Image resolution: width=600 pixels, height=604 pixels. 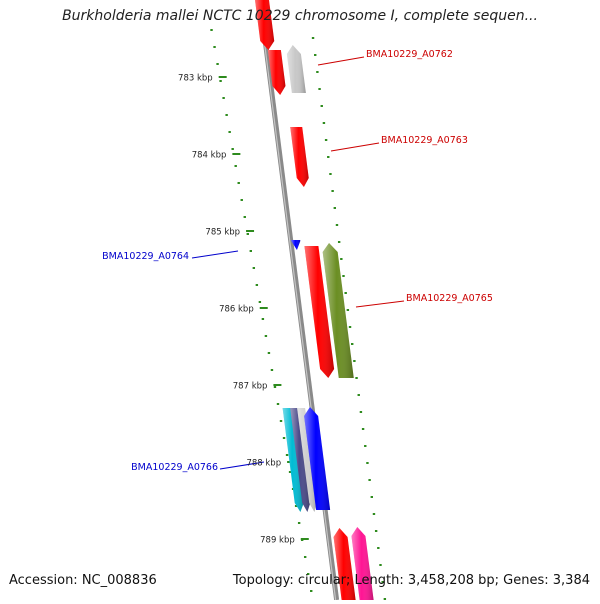 I want to click on gene-label: BMA10229_A0764, so click(x=145, y=256).